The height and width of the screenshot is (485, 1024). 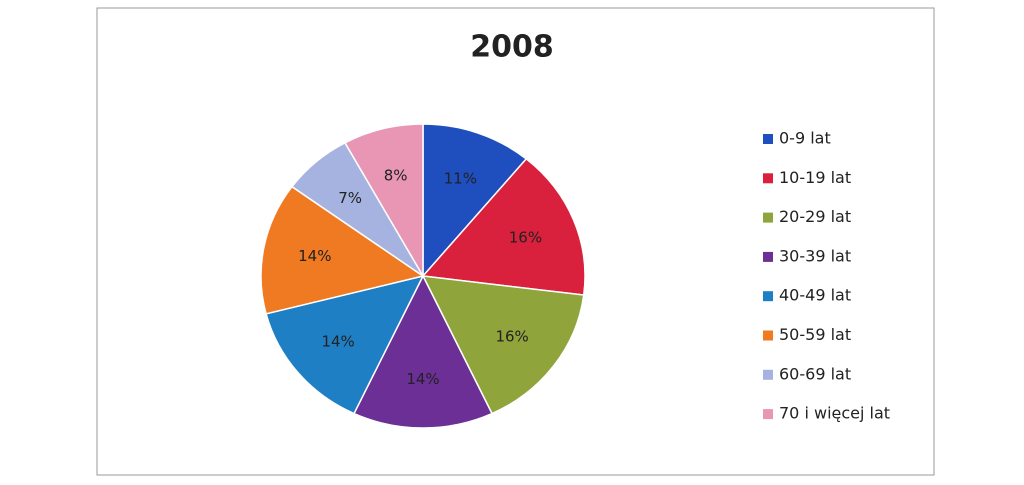 I want to click on chart-title: 2008, so click(x=512, y=47).